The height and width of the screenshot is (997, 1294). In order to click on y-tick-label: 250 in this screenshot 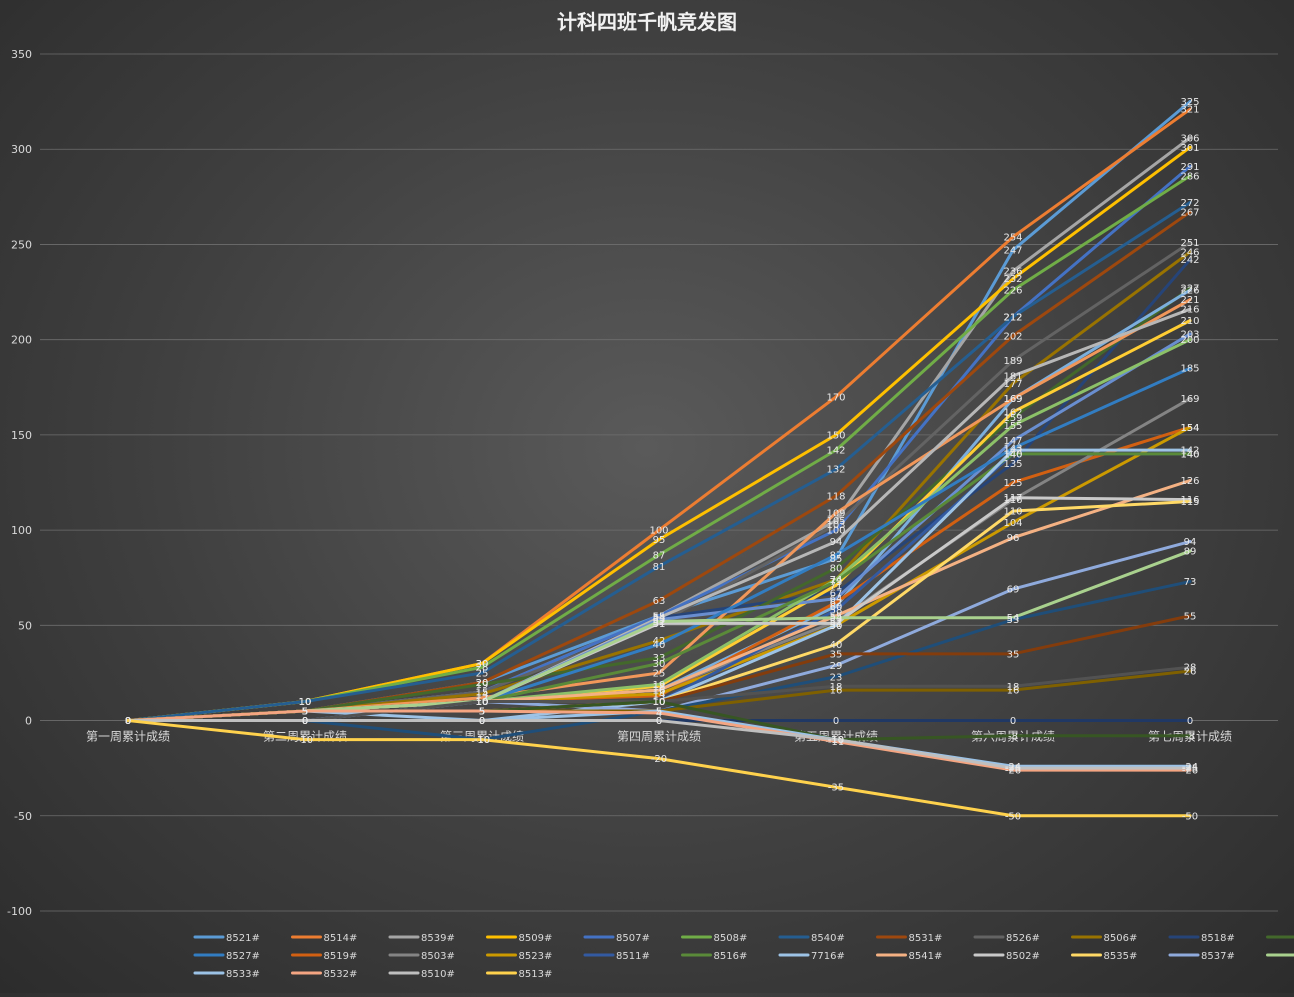, I will do `click(21, 244)`.